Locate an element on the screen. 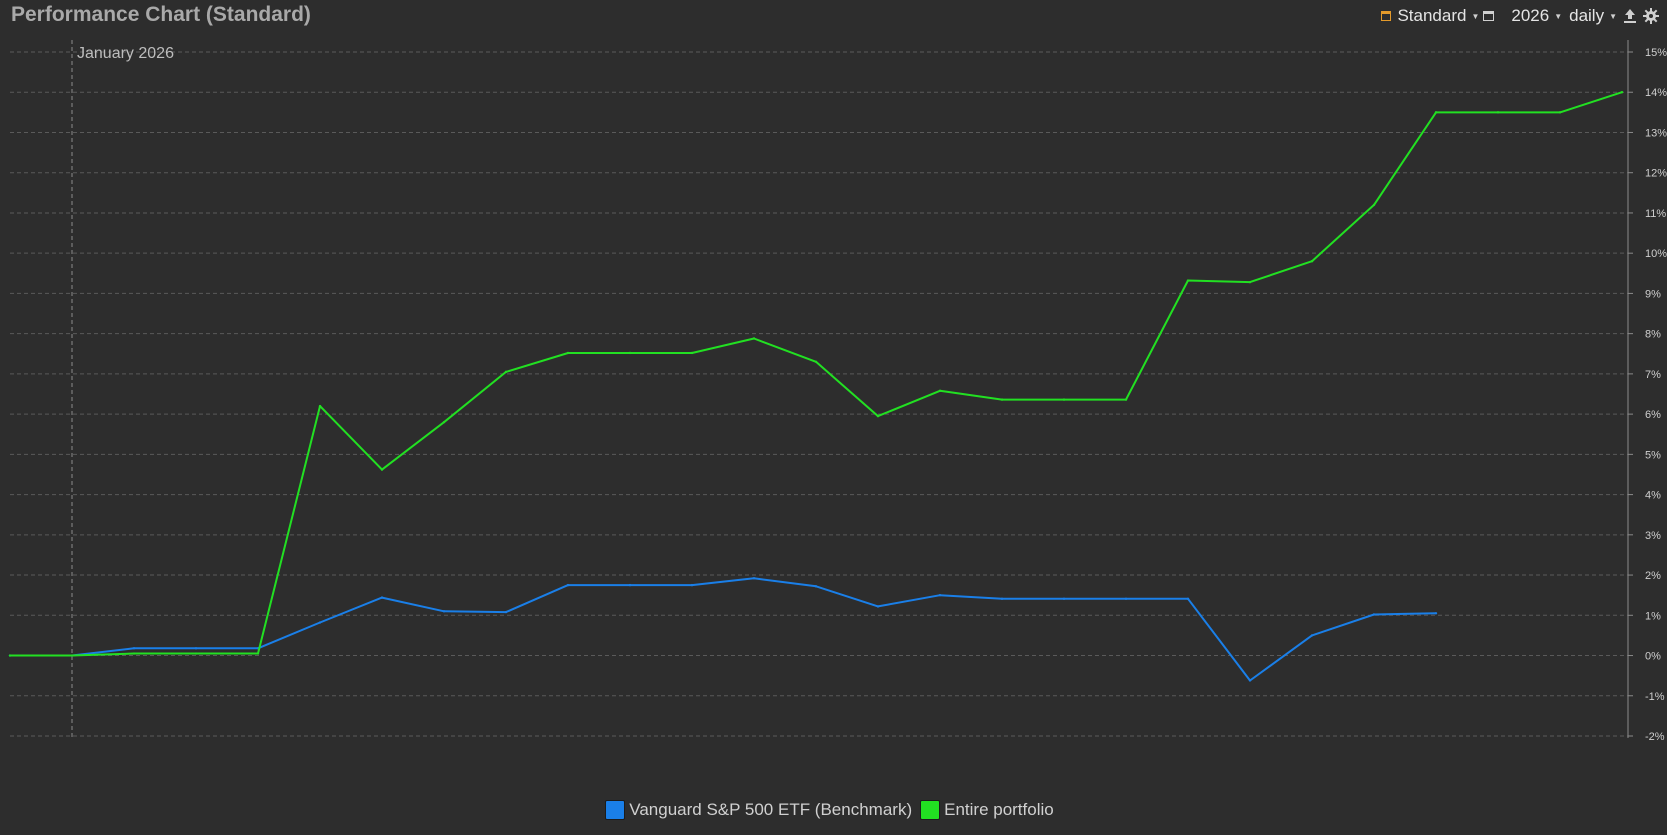 Image resolution: width=1667 pixels, height=835 pixels. legend-item-benchmark: Vanguard S&P 500 ETF (Benchmark) is located at coordinates (758, 810).